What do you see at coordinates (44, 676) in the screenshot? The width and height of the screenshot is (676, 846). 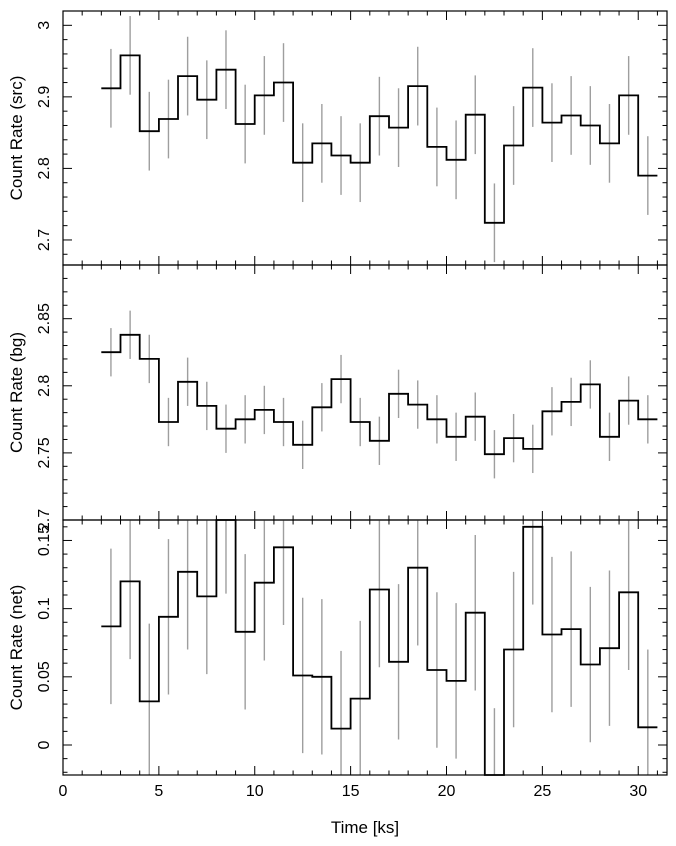 I see `net-ytick-label: 0.05` at bounding box center [44, 676].